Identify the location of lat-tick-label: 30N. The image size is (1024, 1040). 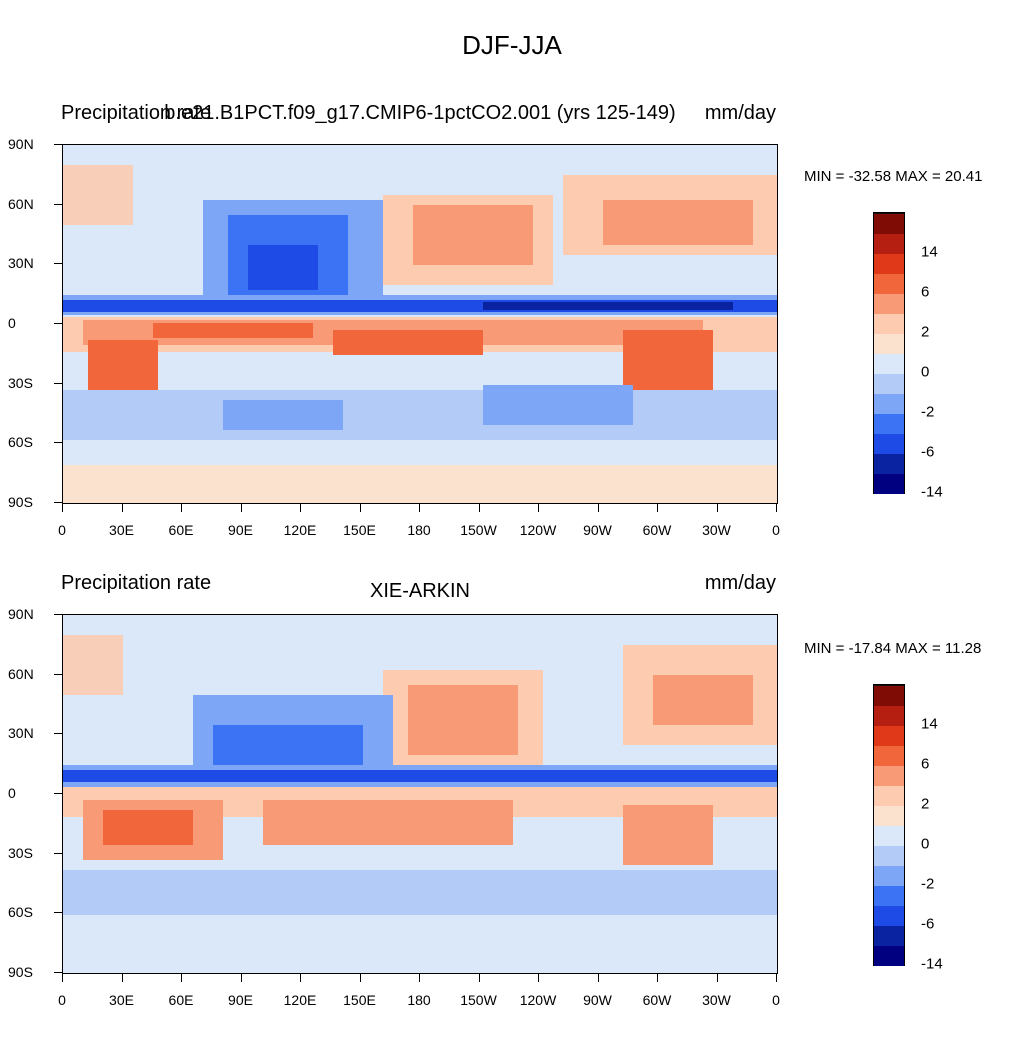
(21, 733).